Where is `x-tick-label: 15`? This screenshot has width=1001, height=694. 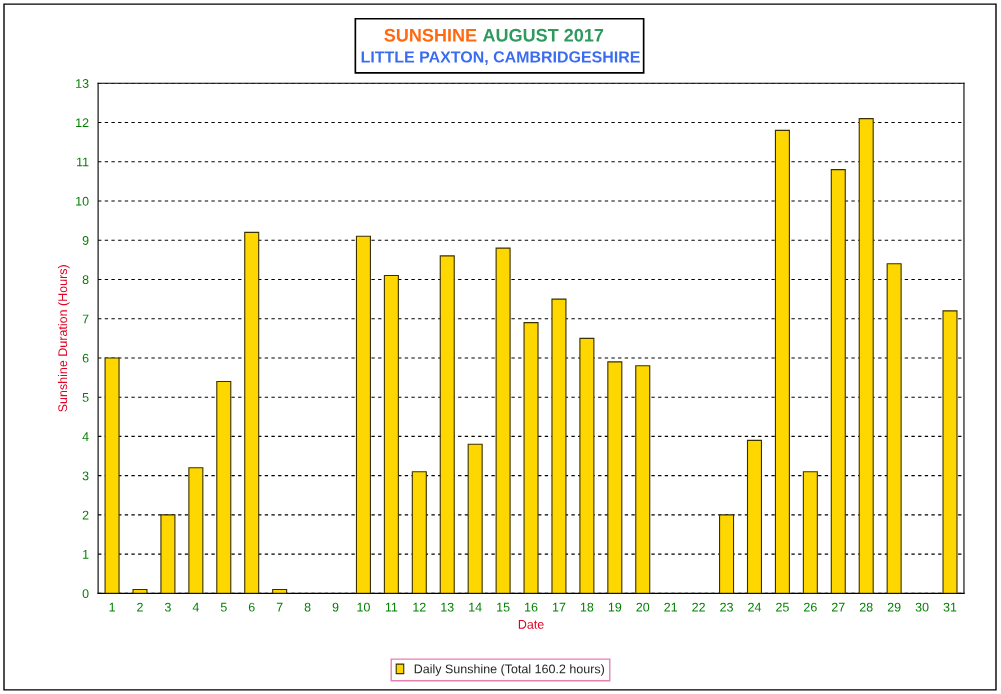 x-tick-label: 15 is located at coordinates (503, 607).